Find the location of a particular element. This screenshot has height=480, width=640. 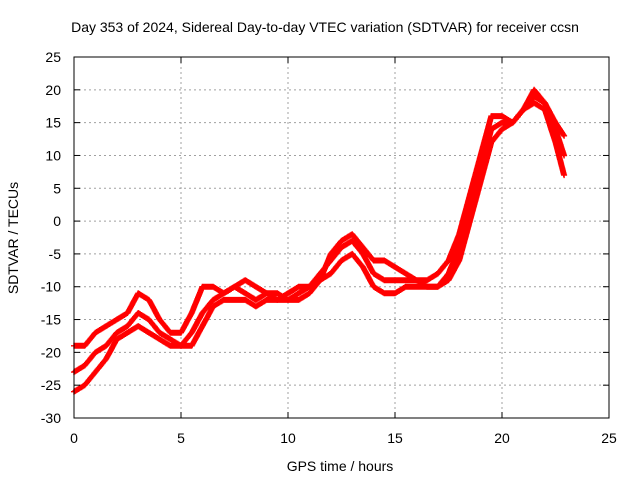

y-tick-label: 20 is located at coordinates (53, 90).